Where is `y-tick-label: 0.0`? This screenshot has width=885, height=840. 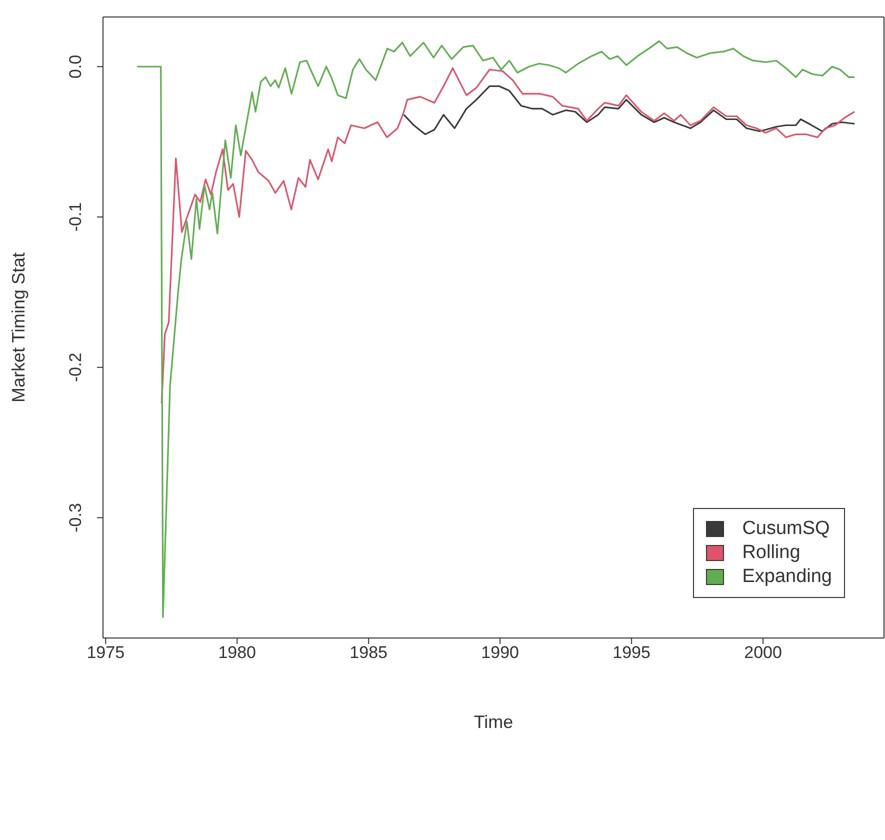
y-tick-label: 0.0 is located at coordinates (75, 66).